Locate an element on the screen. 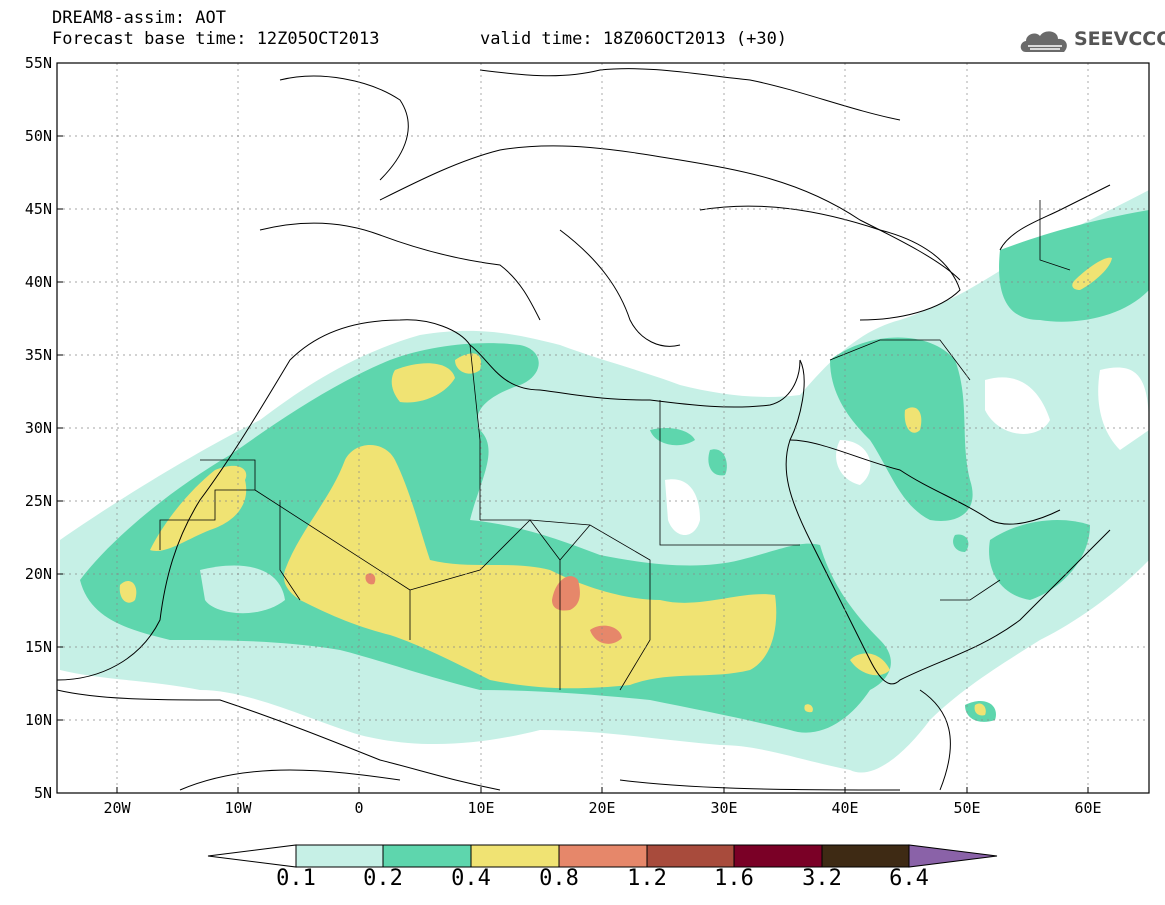 This screenshot has height=905, width=1165. aot-level-0.4 is located at coordinates (530, 567).